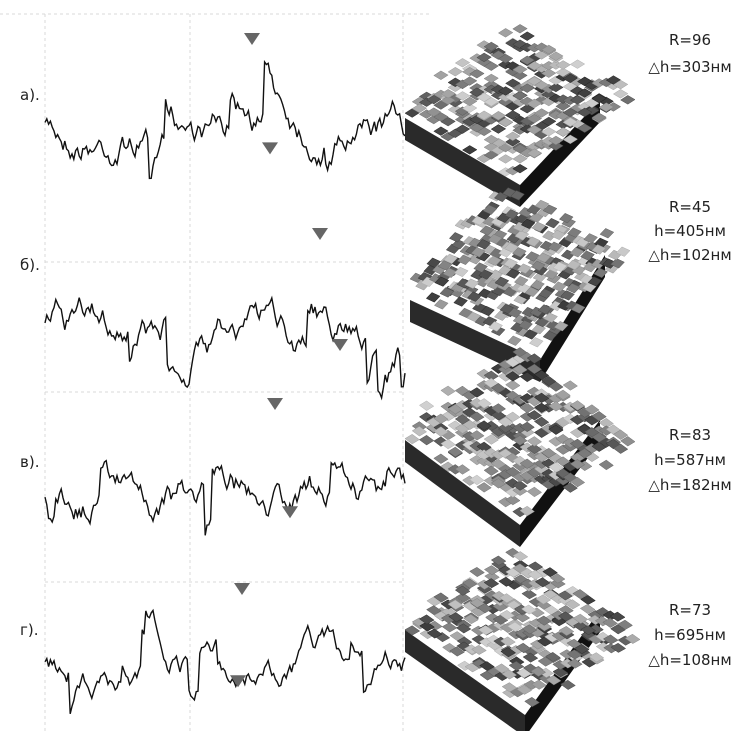 The width and height of the screenshot is (752, 731). Describe the element at coordinates (30, 265) in the screenshot. I see `panel-label: б).` at that location.